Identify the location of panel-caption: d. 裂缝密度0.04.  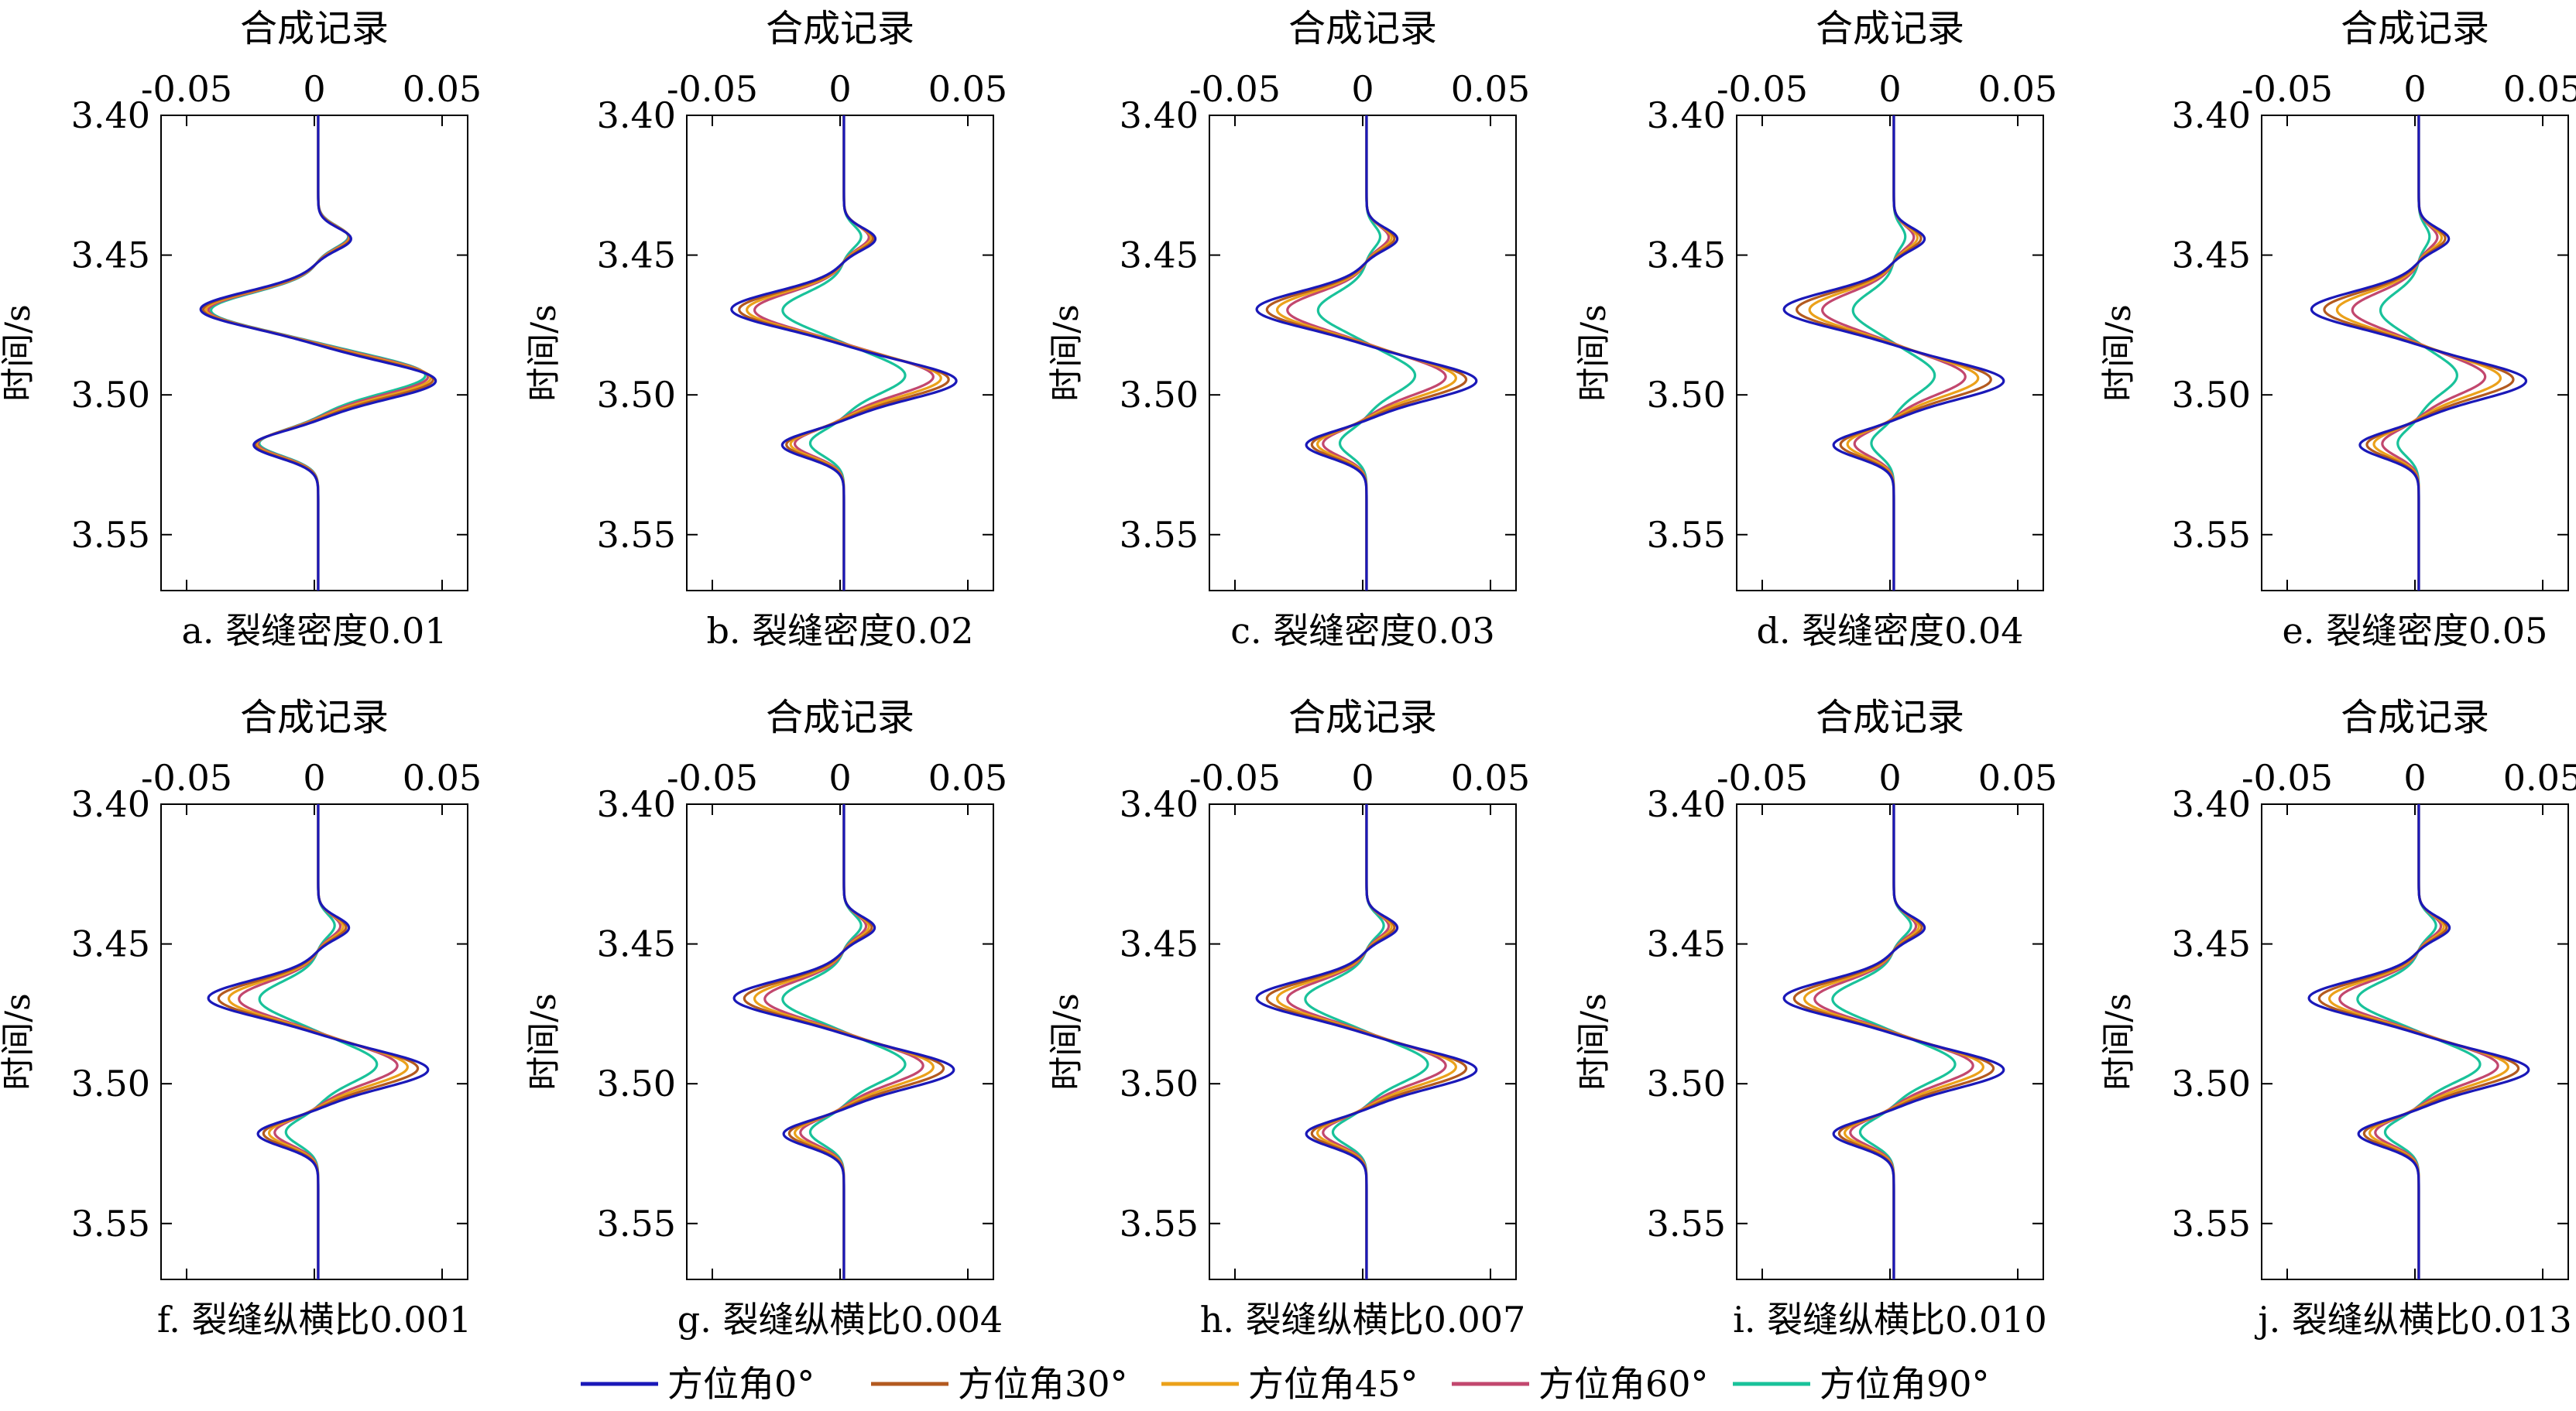
(1889, 631).